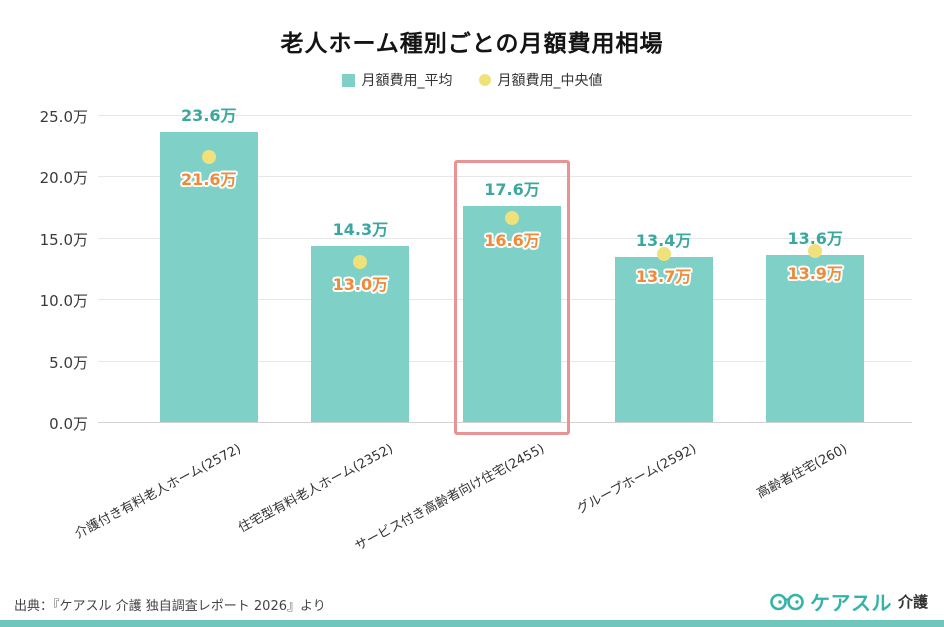 The image size is (944, 627). I want to click on legend-item-average: 月額費用_平均, so click(397, 80).